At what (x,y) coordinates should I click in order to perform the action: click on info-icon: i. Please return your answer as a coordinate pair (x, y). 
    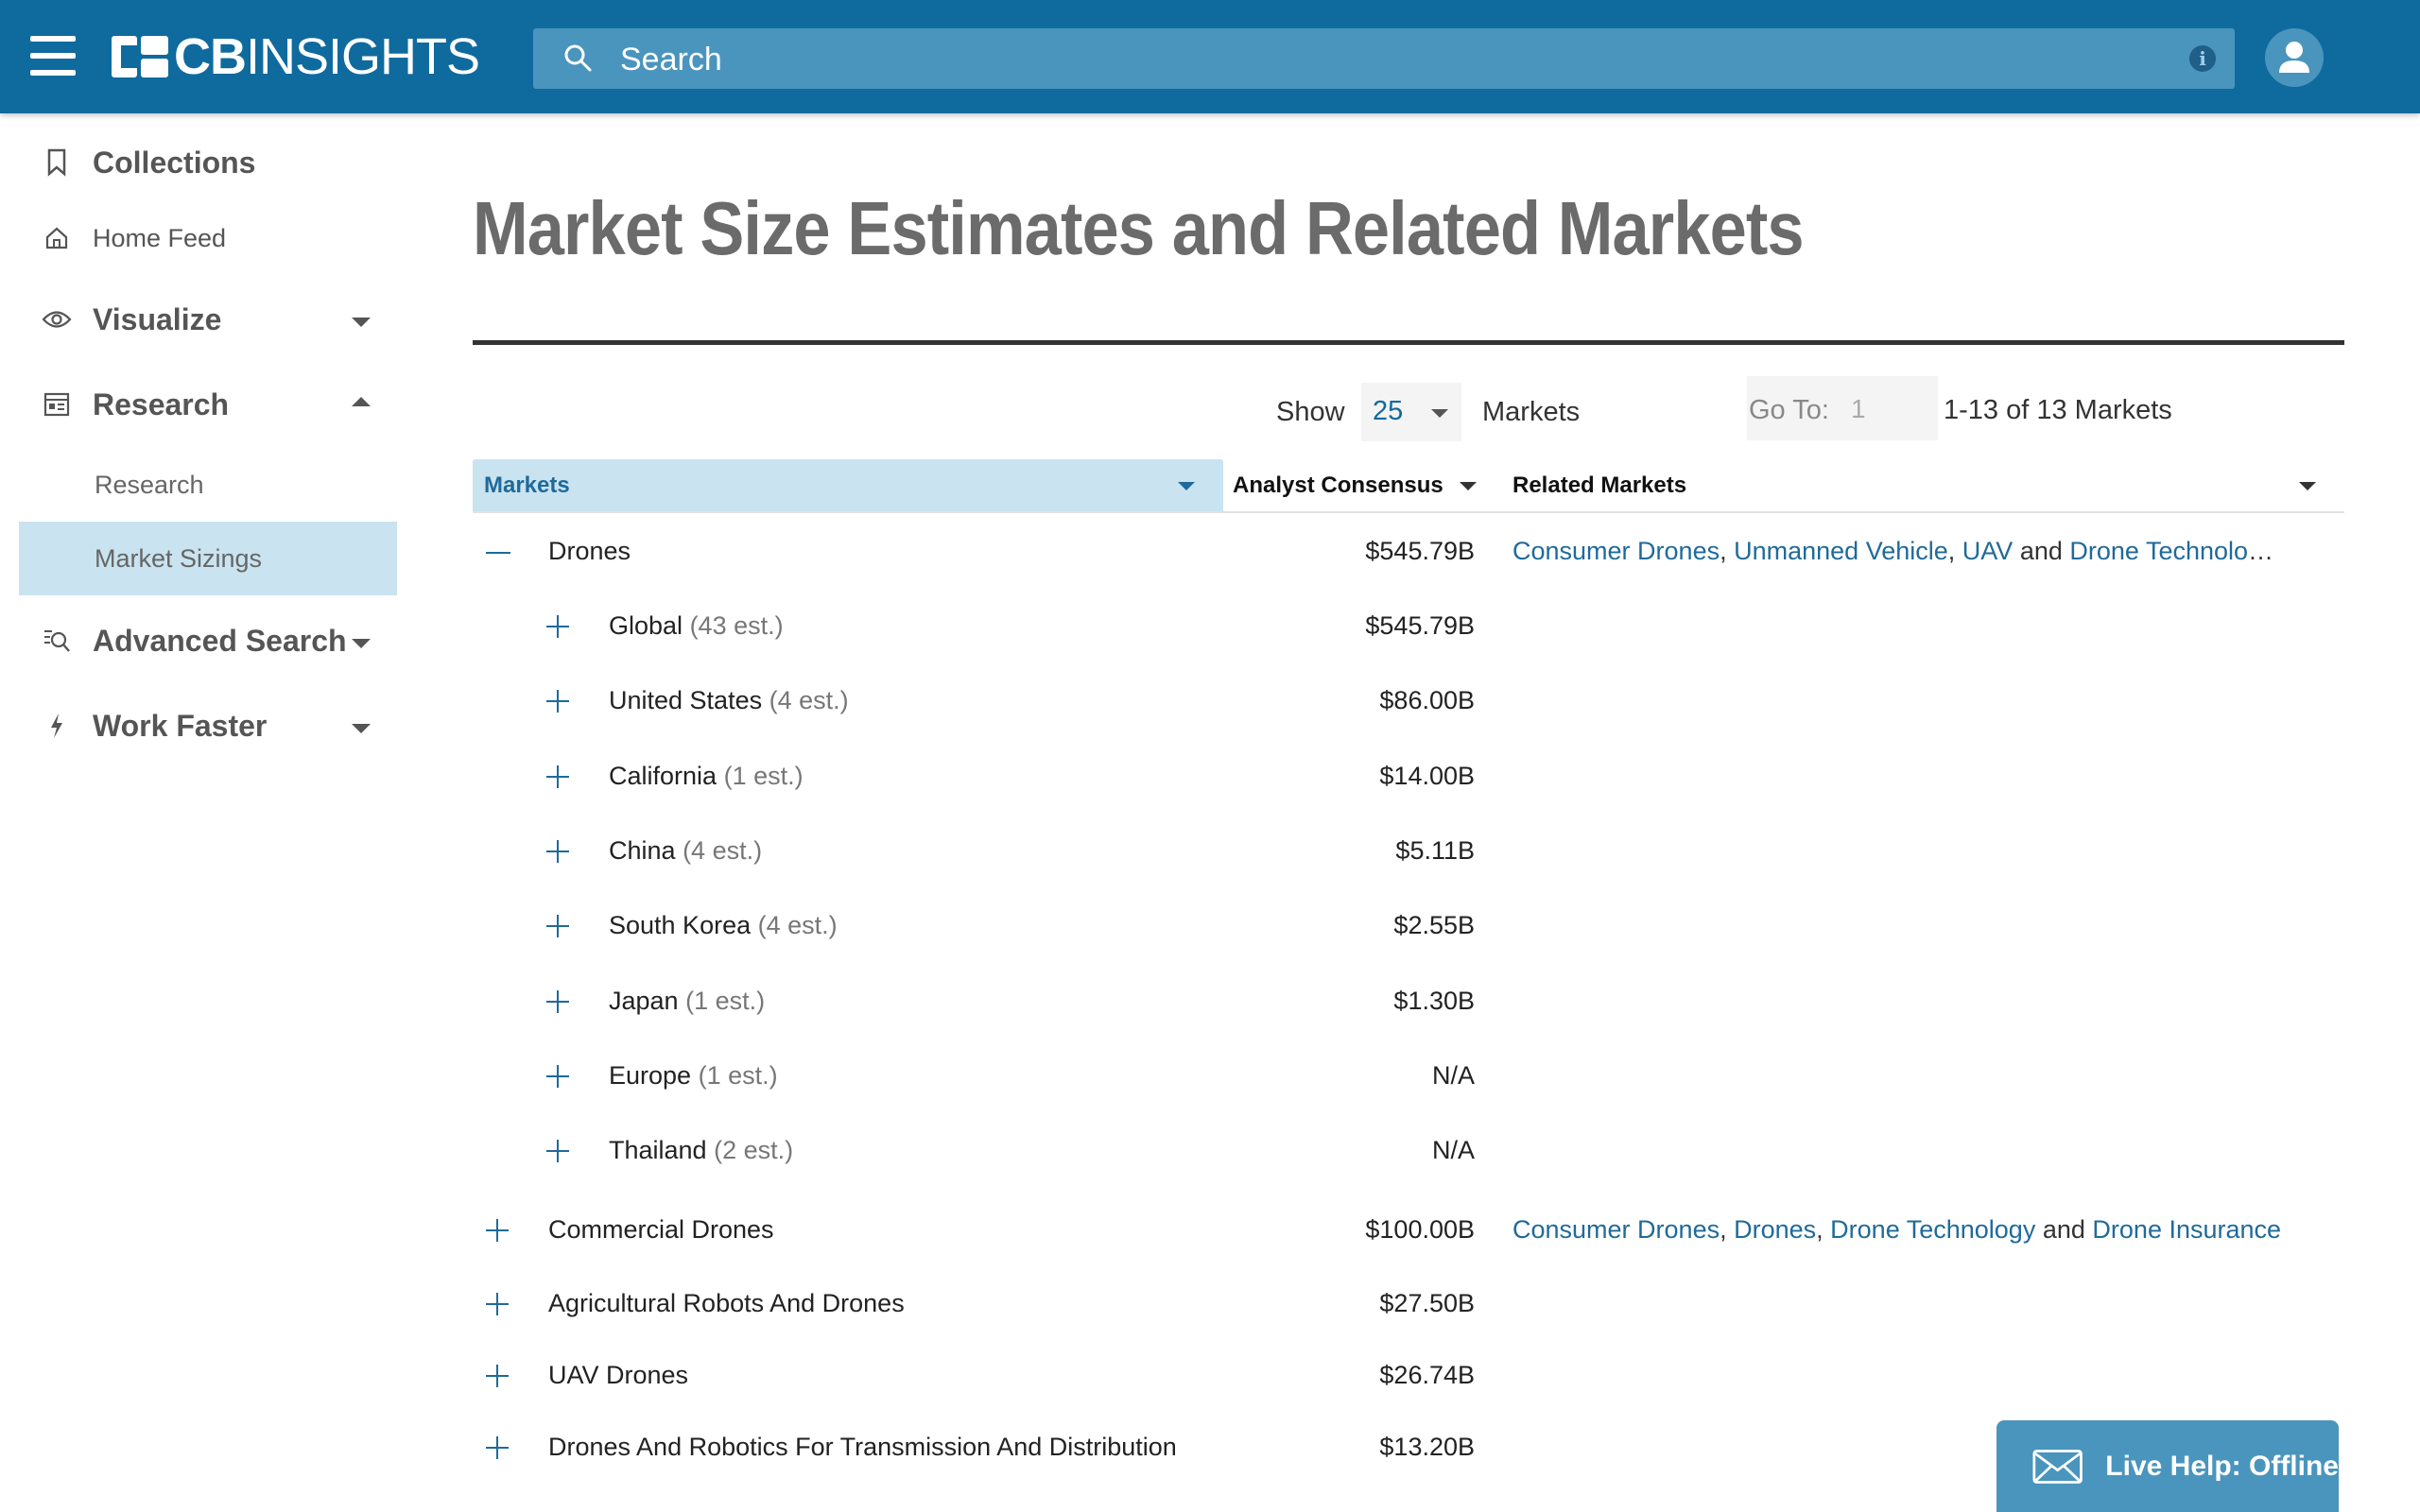
    Looking at the image, I should click on (2202, 58).